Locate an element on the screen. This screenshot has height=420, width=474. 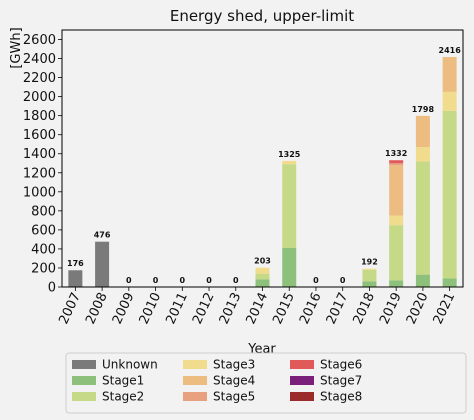
legend-label-stage7: Stage7 is located at coordinates (341, 381).